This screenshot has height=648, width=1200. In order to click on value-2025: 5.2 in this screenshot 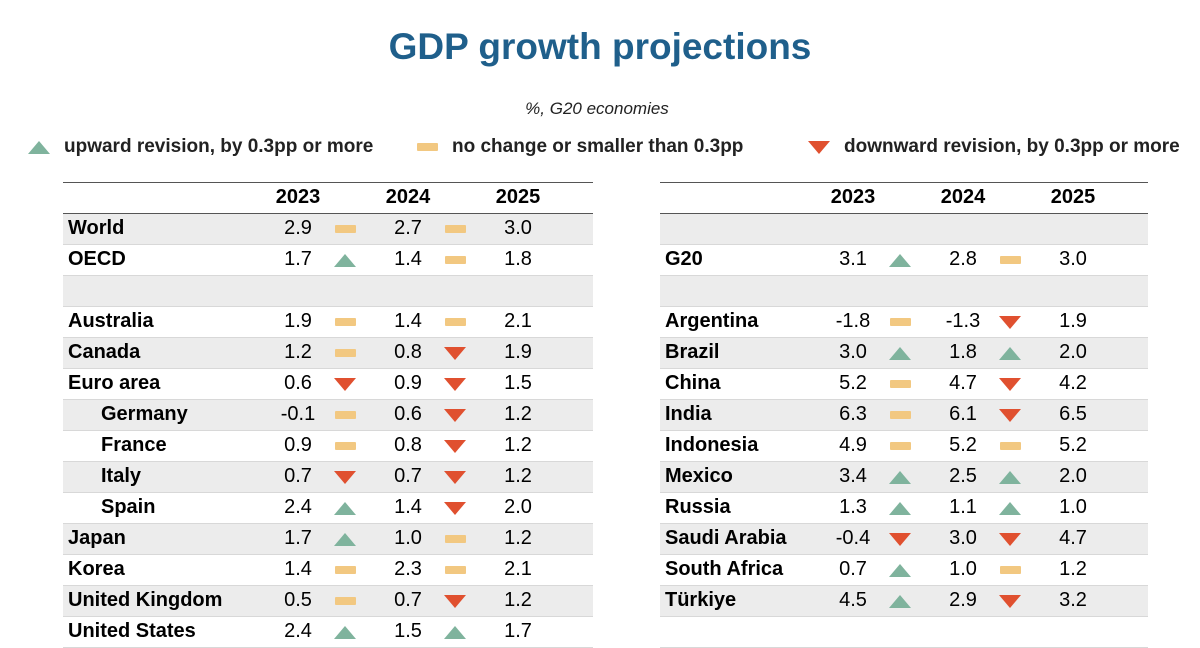, I will do `click(1073, 445)`.